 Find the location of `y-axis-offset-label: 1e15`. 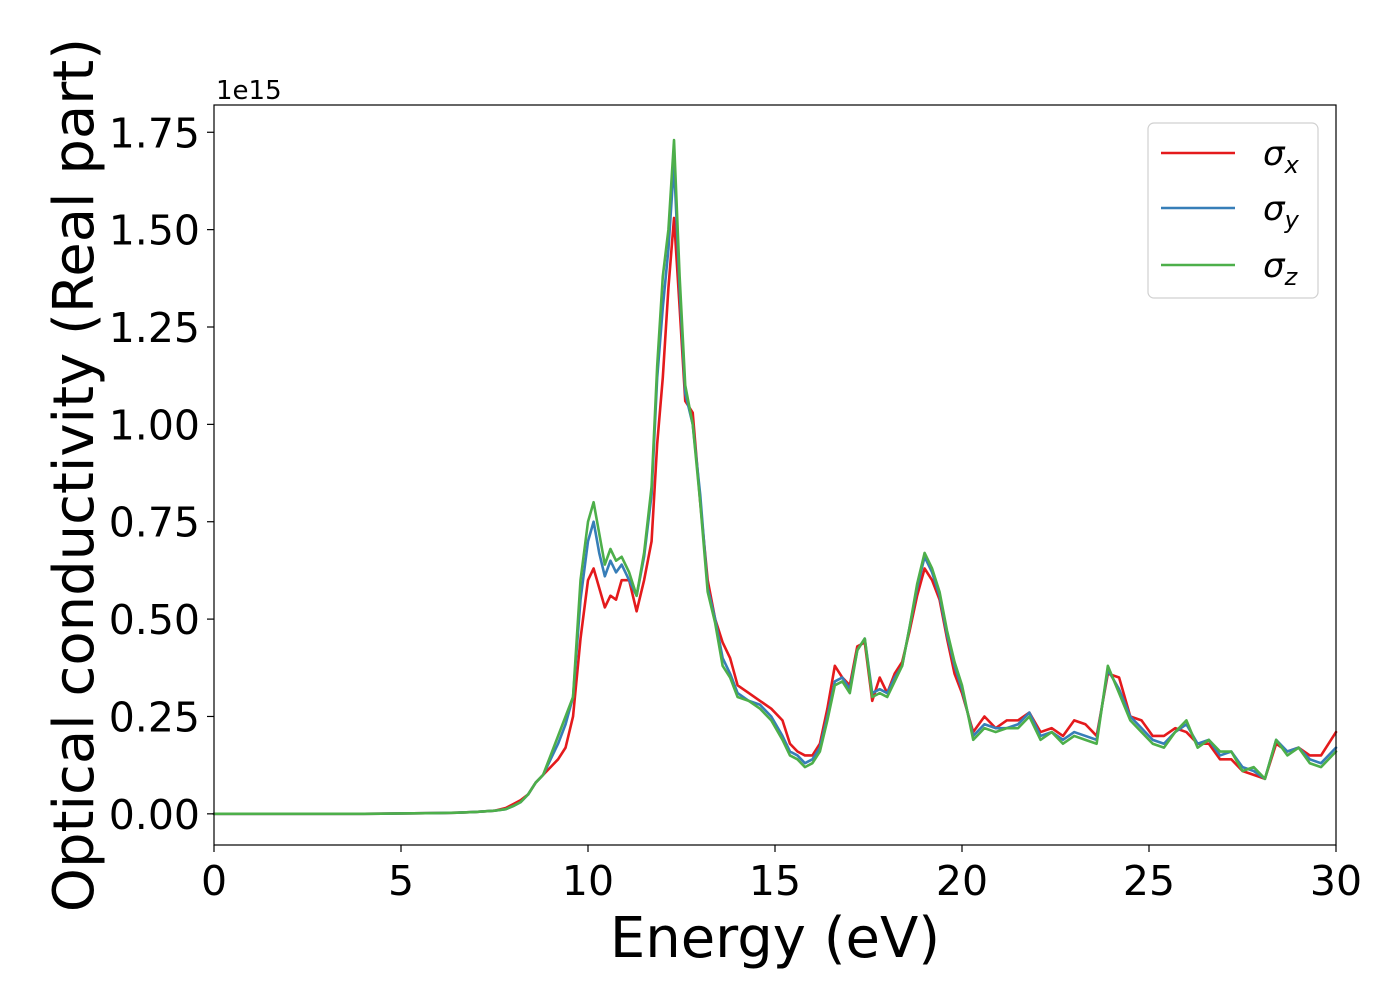

y-axis-offset-label: 1e15 is located at coordinates (249, 91).